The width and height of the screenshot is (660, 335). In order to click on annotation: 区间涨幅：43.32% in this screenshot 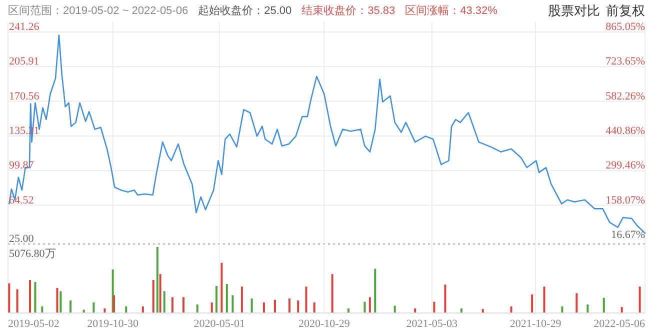, I will do `click(451, 11)`.